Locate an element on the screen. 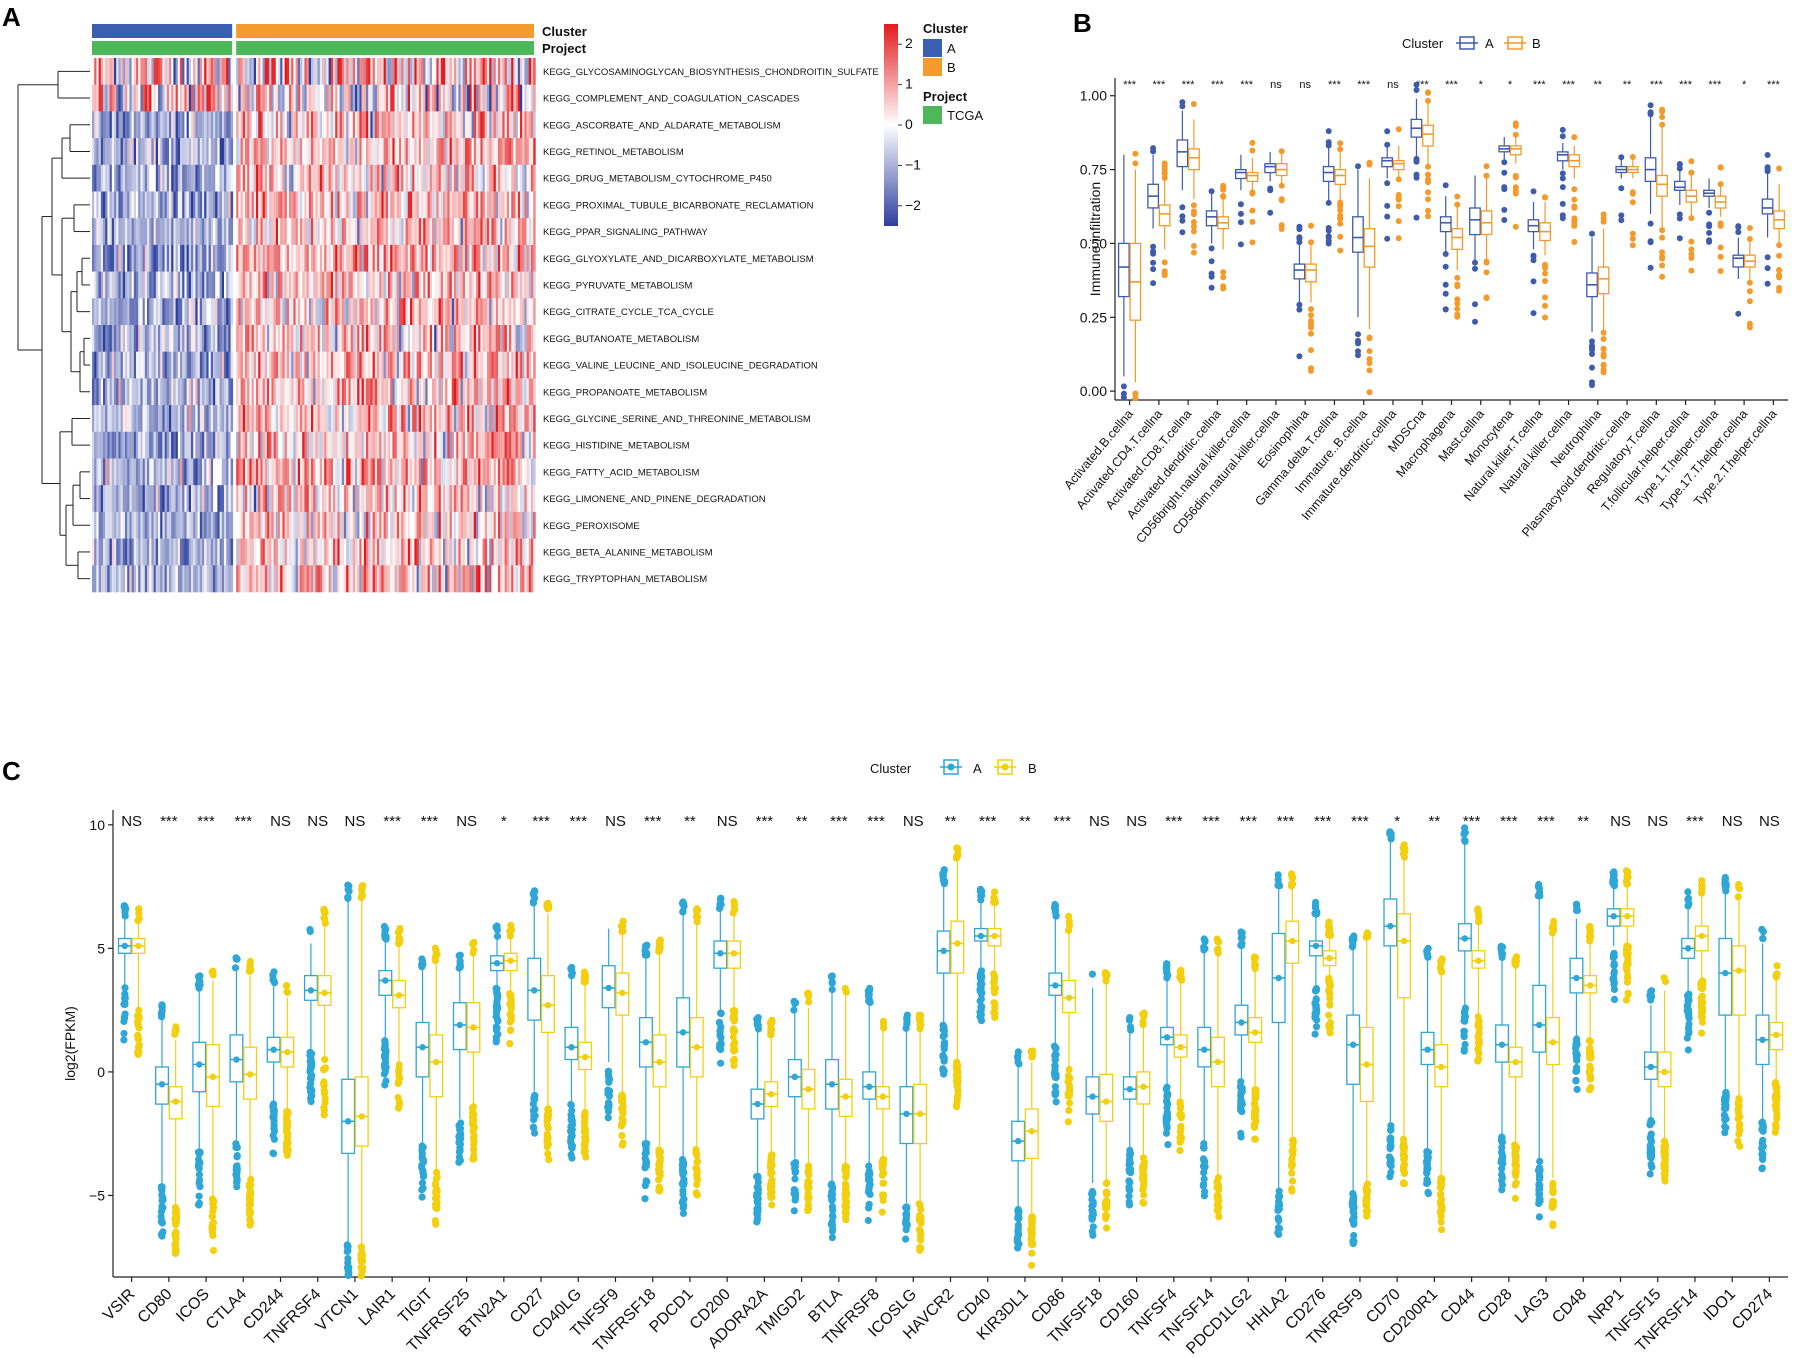  y-axis-title: log2(FPKM) is located at coordinates (70, 1043).